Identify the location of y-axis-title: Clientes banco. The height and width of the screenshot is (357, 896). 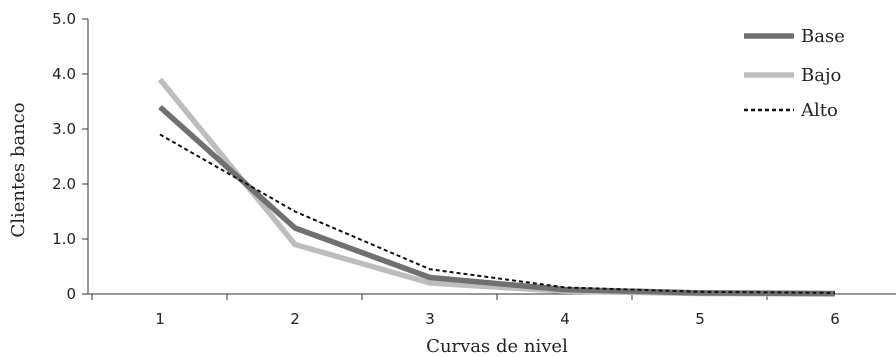
(18, 169).